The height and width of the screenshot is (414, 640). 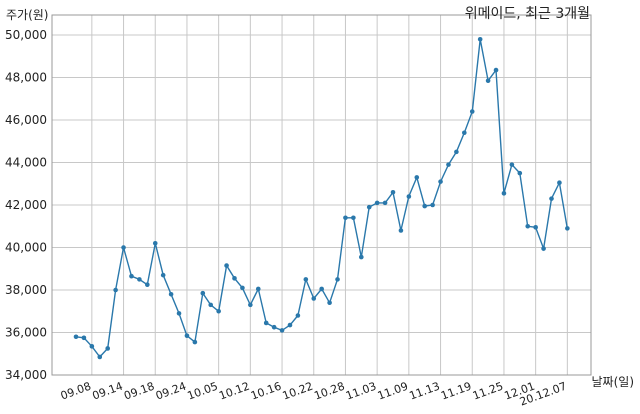 What do you see at coordinates (425, 391) in the screenshot?
I see `x-tick-label: 11.13` at bounding box center [425, 391].